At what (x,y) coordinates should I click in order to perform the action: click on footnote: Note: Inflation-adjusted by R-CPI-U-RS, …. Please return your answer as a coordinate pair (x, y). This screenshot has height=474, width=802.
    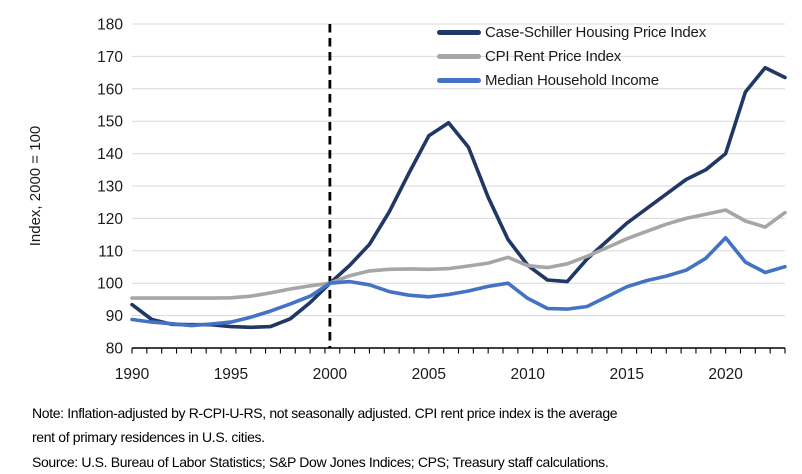
    Looking at the image, I should click on (412, 437).